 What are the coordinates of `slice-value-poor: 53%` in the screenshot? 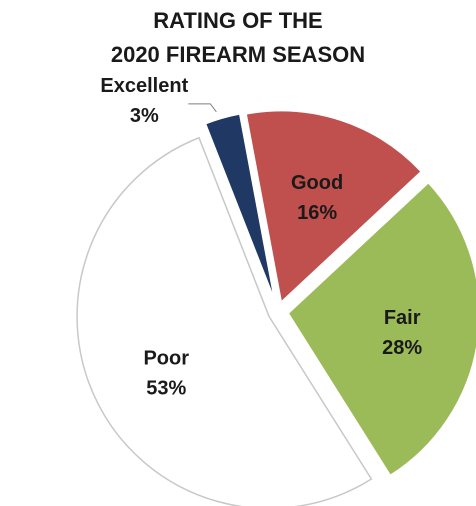 It's located at (166, 388).